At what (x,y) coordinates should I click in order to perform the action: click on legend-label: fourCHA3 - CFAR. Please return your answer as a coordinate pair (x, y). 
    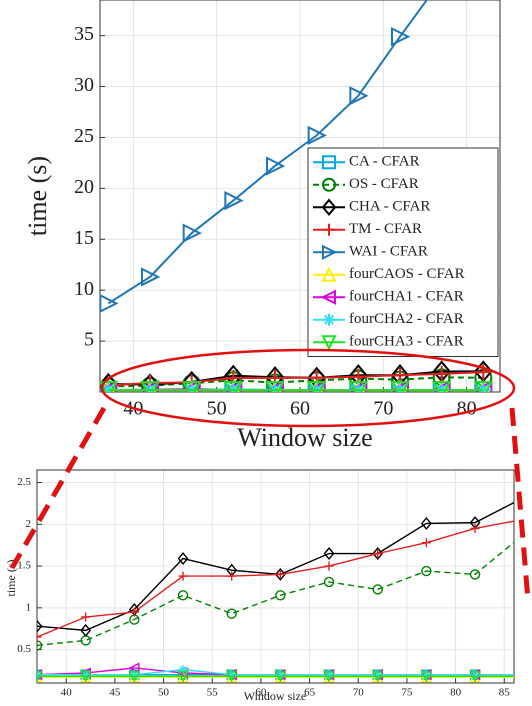
    Looking at the image, I should click on (406, 342).